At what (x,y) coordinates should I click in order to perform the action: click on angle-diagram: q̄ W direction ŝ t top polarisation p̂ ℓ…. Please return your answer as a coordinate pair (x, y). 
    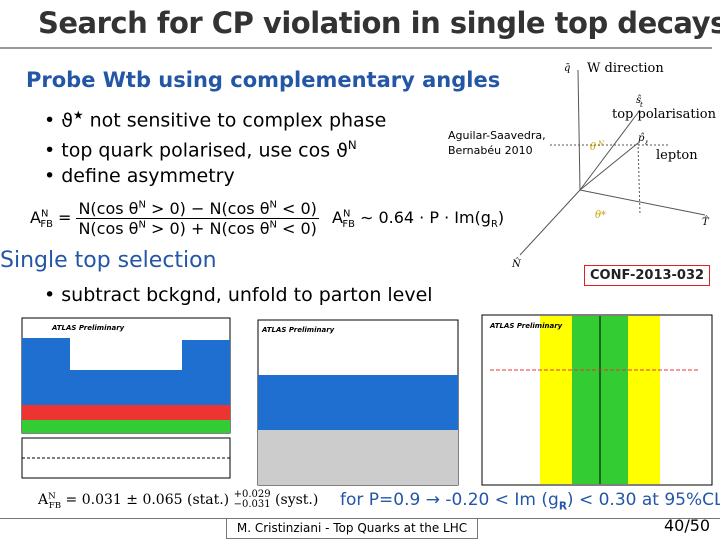
    Looking at the image, I should click on (614, 165).